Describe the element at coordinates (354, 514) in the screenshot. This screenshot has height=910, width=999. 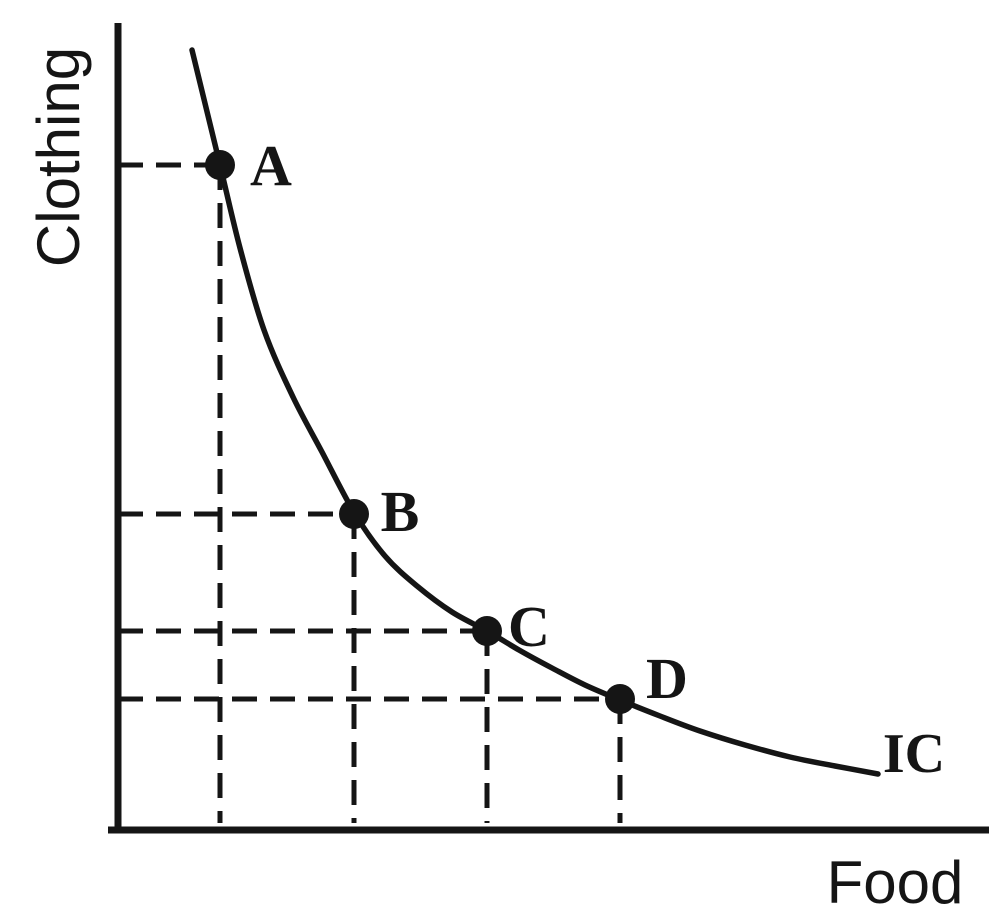
I see `data-point-B` at that location.